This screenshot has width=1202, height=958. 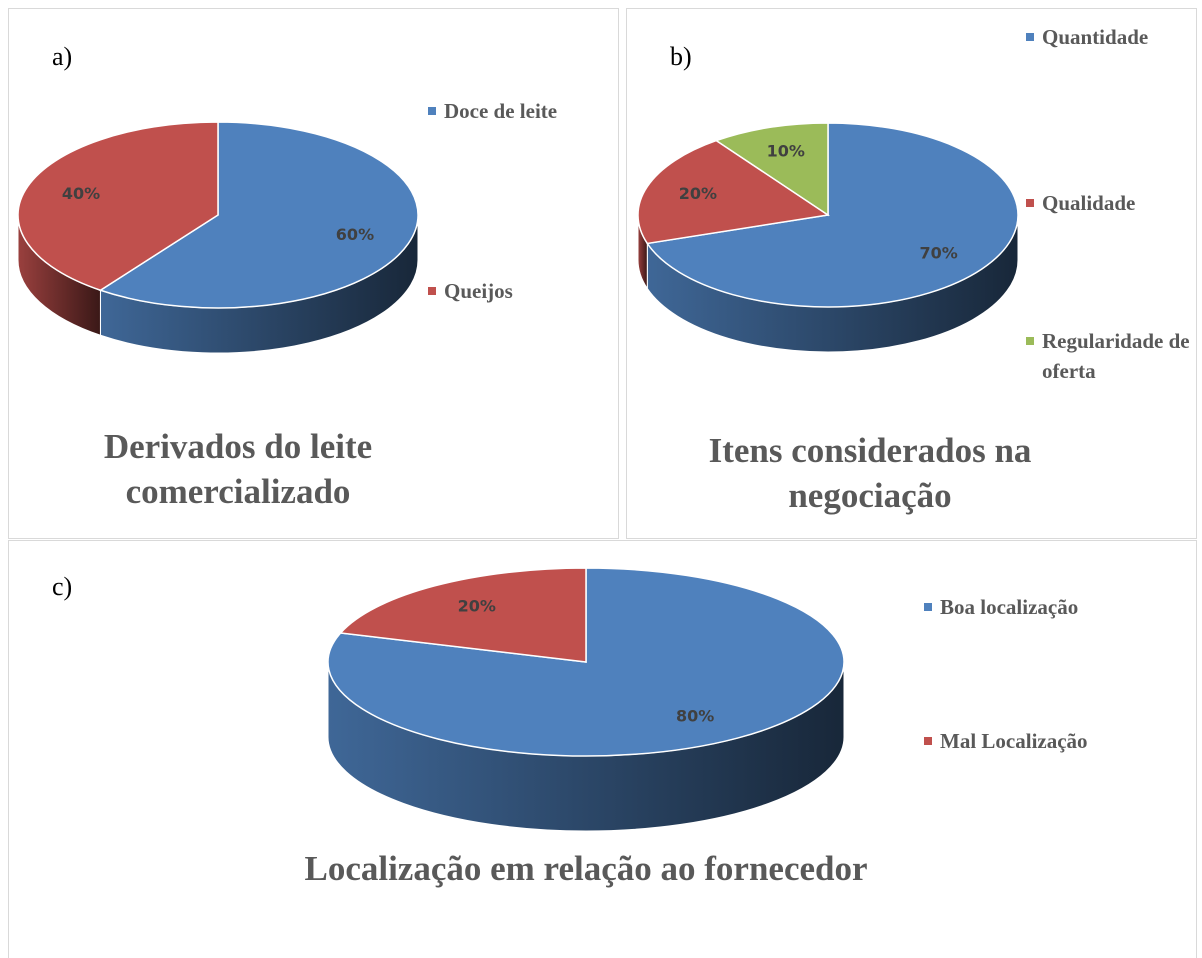 What do you see at coordinates (355, 234) in the screenshot?
I see `value-label: 60%` at bounding box center [355, 234].